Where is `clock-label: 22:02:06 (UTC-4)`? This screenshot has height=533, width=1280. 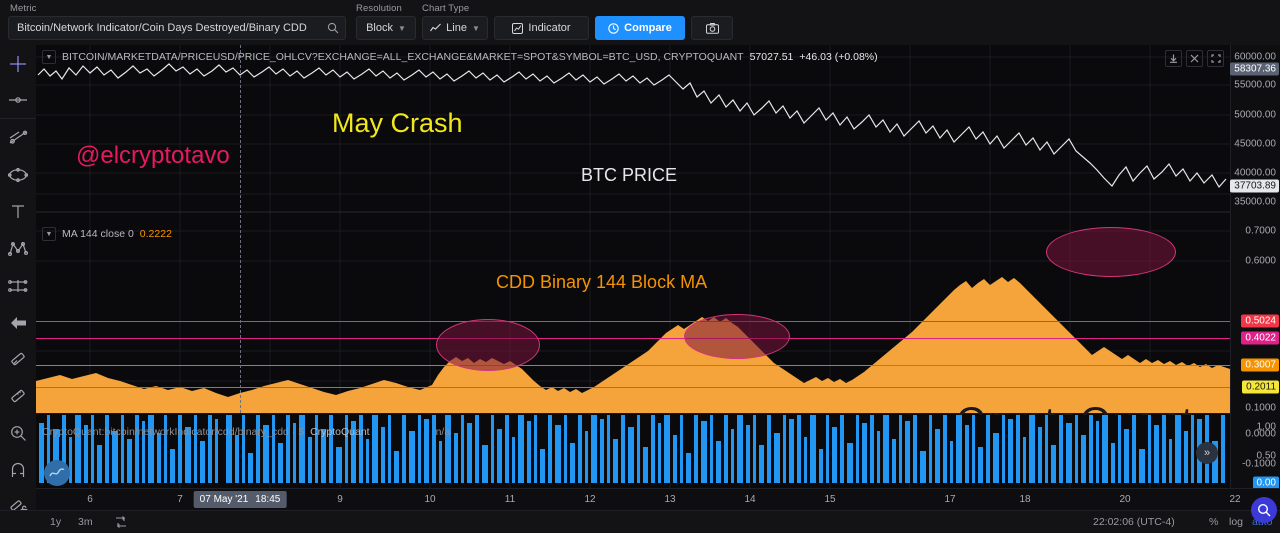
clock-label: 22:02:06 (UTC-4) is located at coordinates (1134, 522).